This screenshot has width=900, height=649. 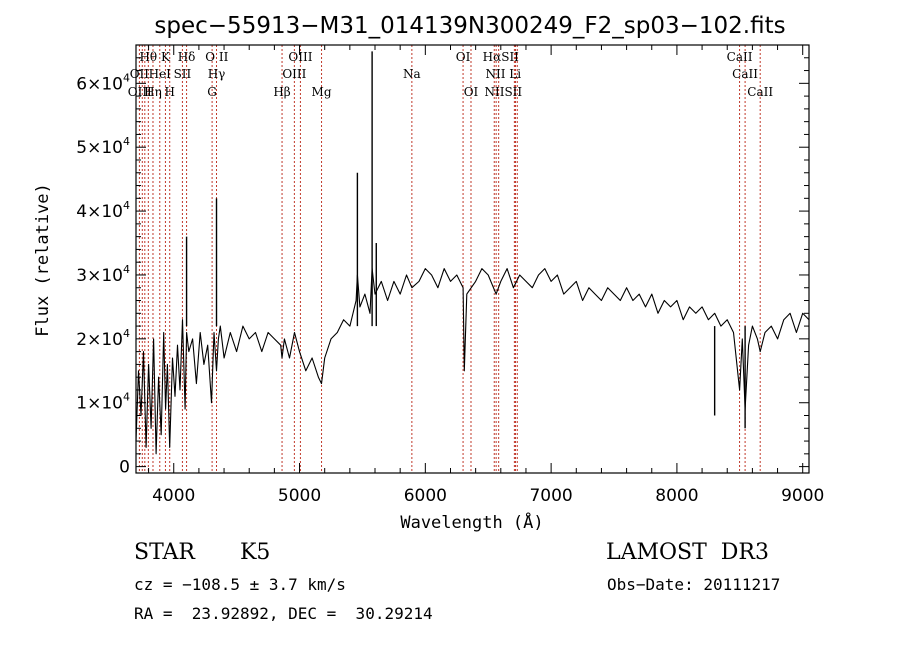 What do you see at coordinates (183, 74) in the screenshot?
I see `spectral-line-label: SII` at bounding box center [183, 74].